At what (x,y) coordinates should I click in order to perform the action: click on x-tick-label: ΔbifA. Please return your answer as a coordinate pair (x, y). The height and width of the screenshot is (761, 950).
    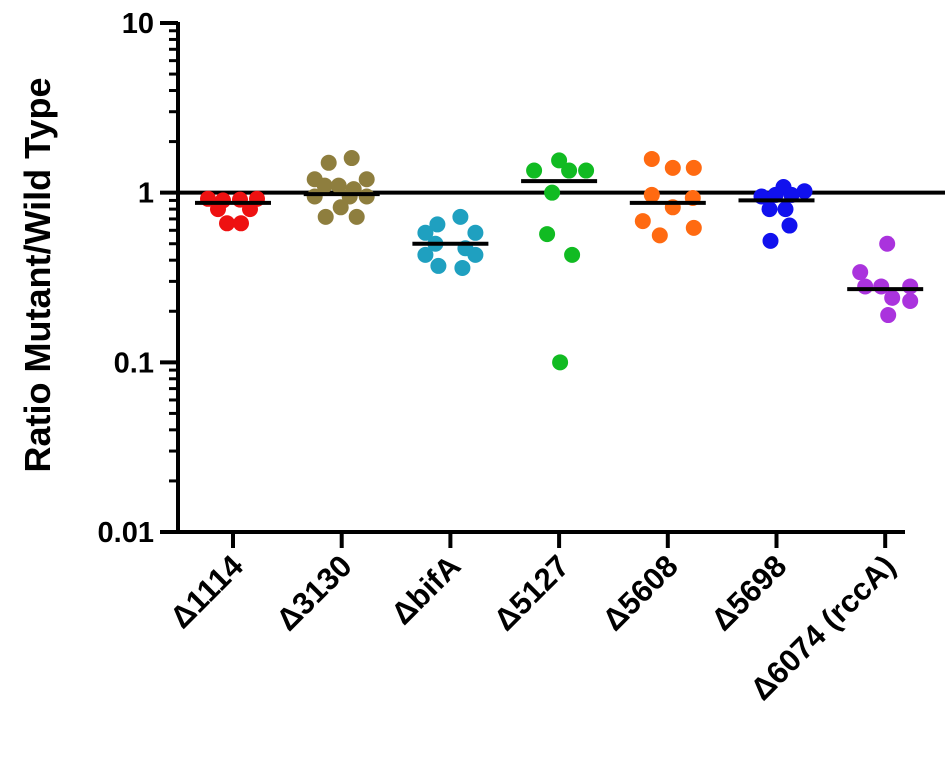
    Looking at the image, I should click on (425, 589).